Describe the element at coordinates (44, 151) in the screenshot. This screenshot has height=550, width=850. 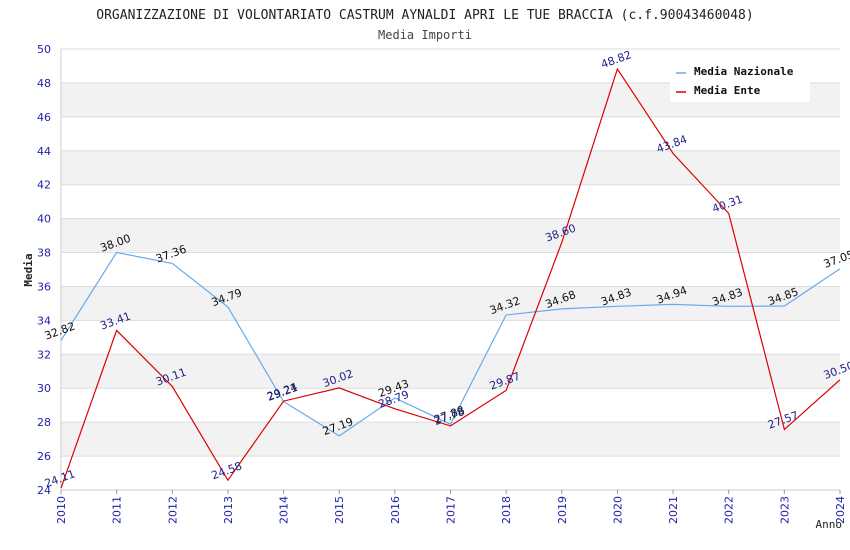
I see `y-tick-label: 44` at that location.